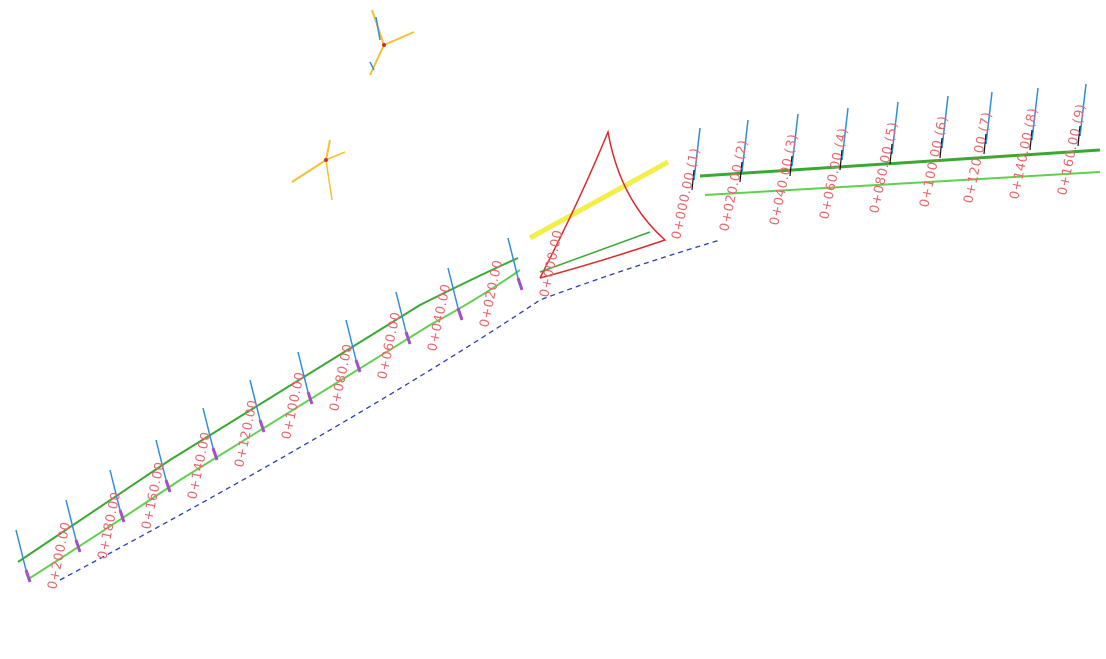  I want to click on right-section-ticks, so click(889, 137).